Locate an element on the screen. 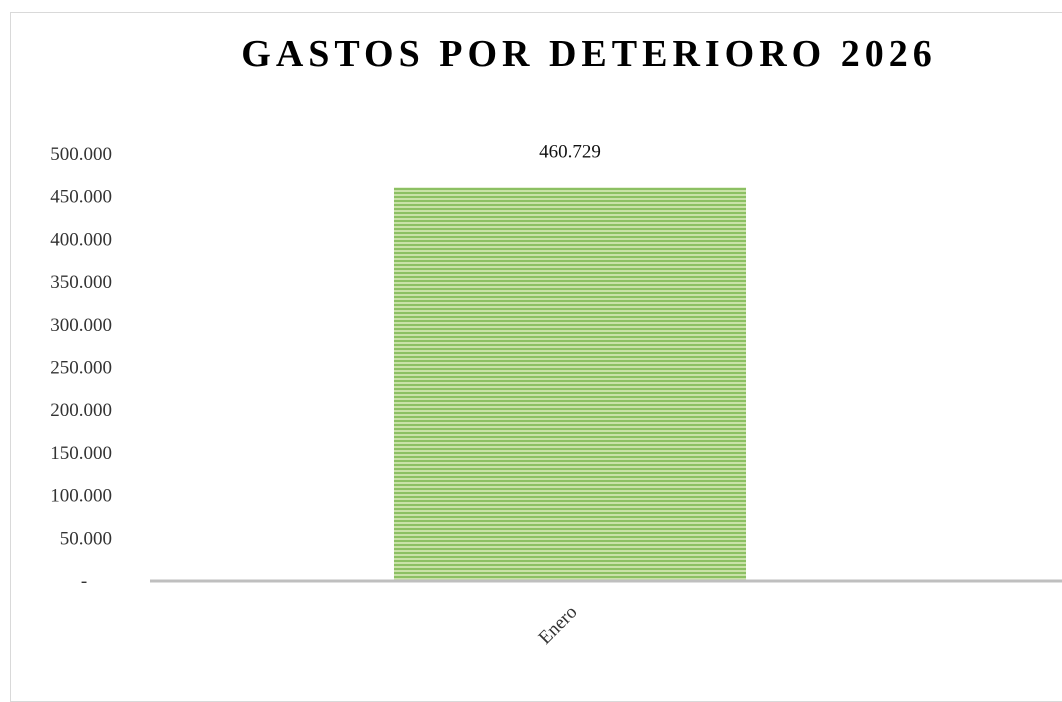 Image resolution: width=1062 pixels, height=702 pixels. y-tick-label: 500.000 is located at coordinates (81, 154).